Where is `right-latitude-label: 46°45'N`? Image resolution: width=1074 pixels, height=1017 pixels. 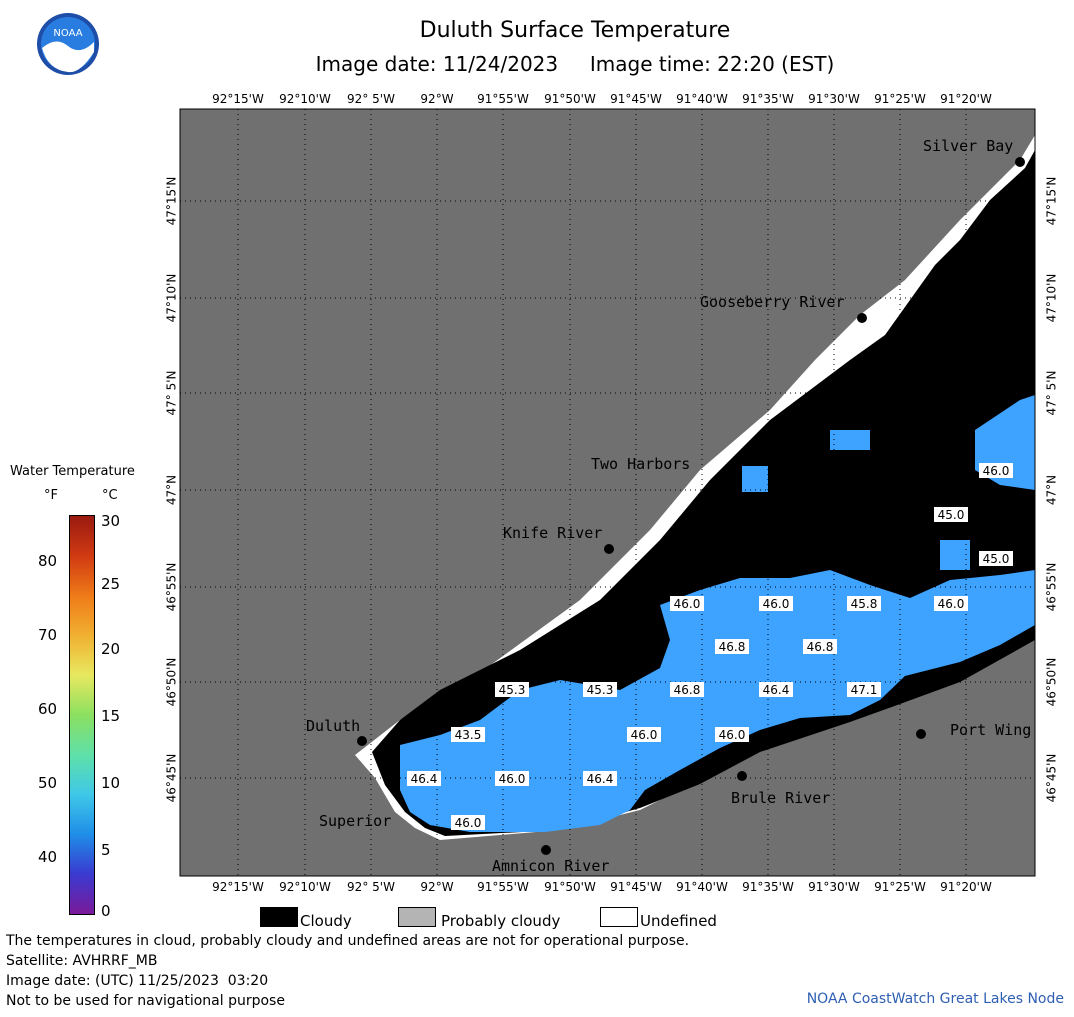
right-latitude-label: 46°45'N is located at coordinates (1052, 778).